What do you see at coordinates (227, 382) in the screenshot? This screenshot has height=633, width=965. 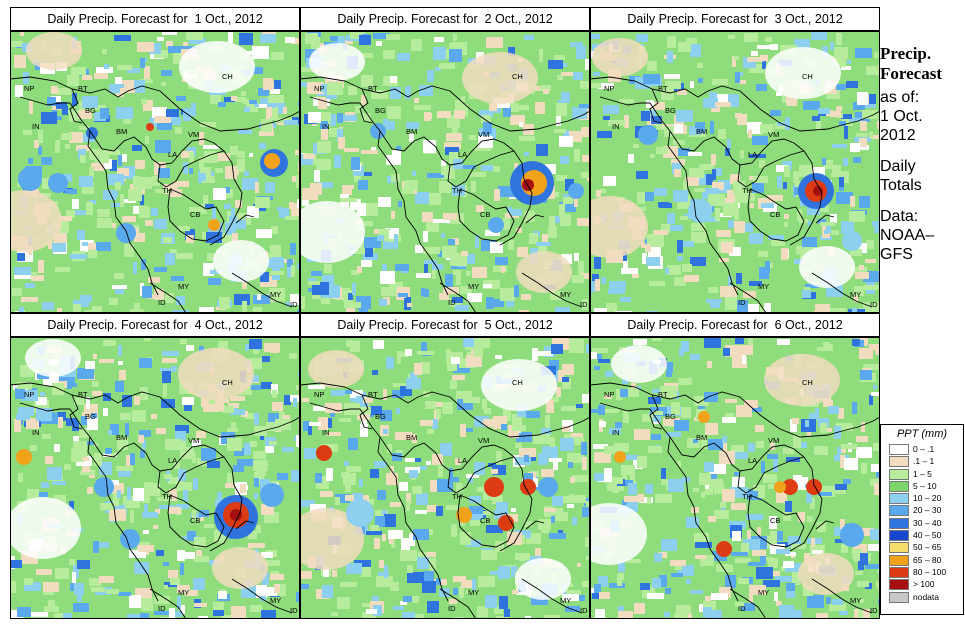 I see `country-label: CH` at bounding box center [227, 382].